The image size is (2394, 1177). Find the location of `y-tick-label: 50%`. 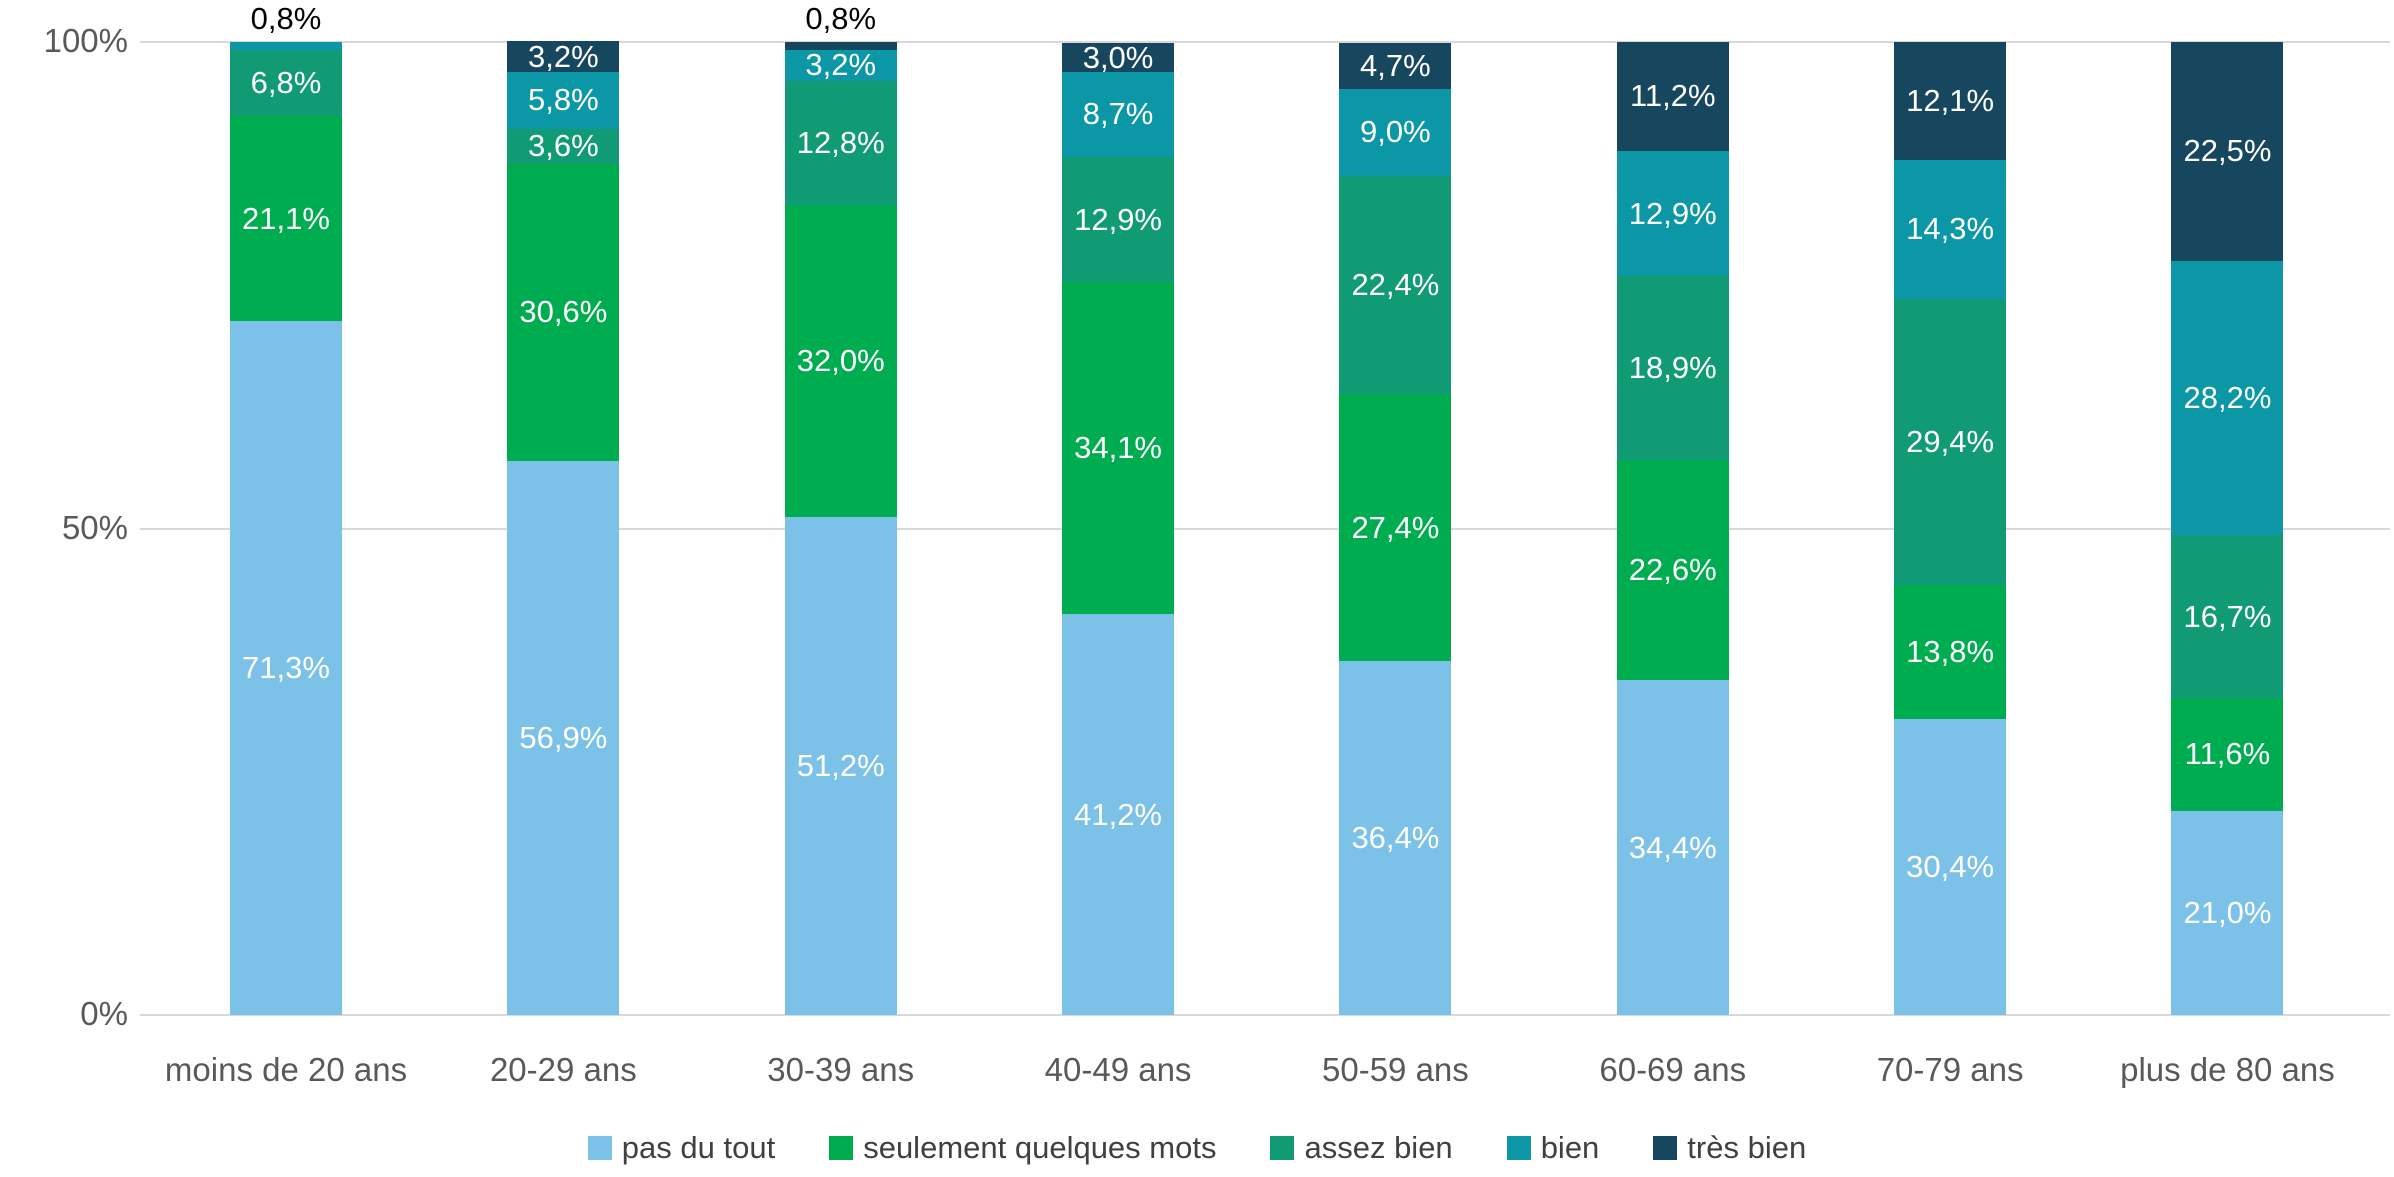

y-tick-label: 50% is located at coordinates (94, 527).